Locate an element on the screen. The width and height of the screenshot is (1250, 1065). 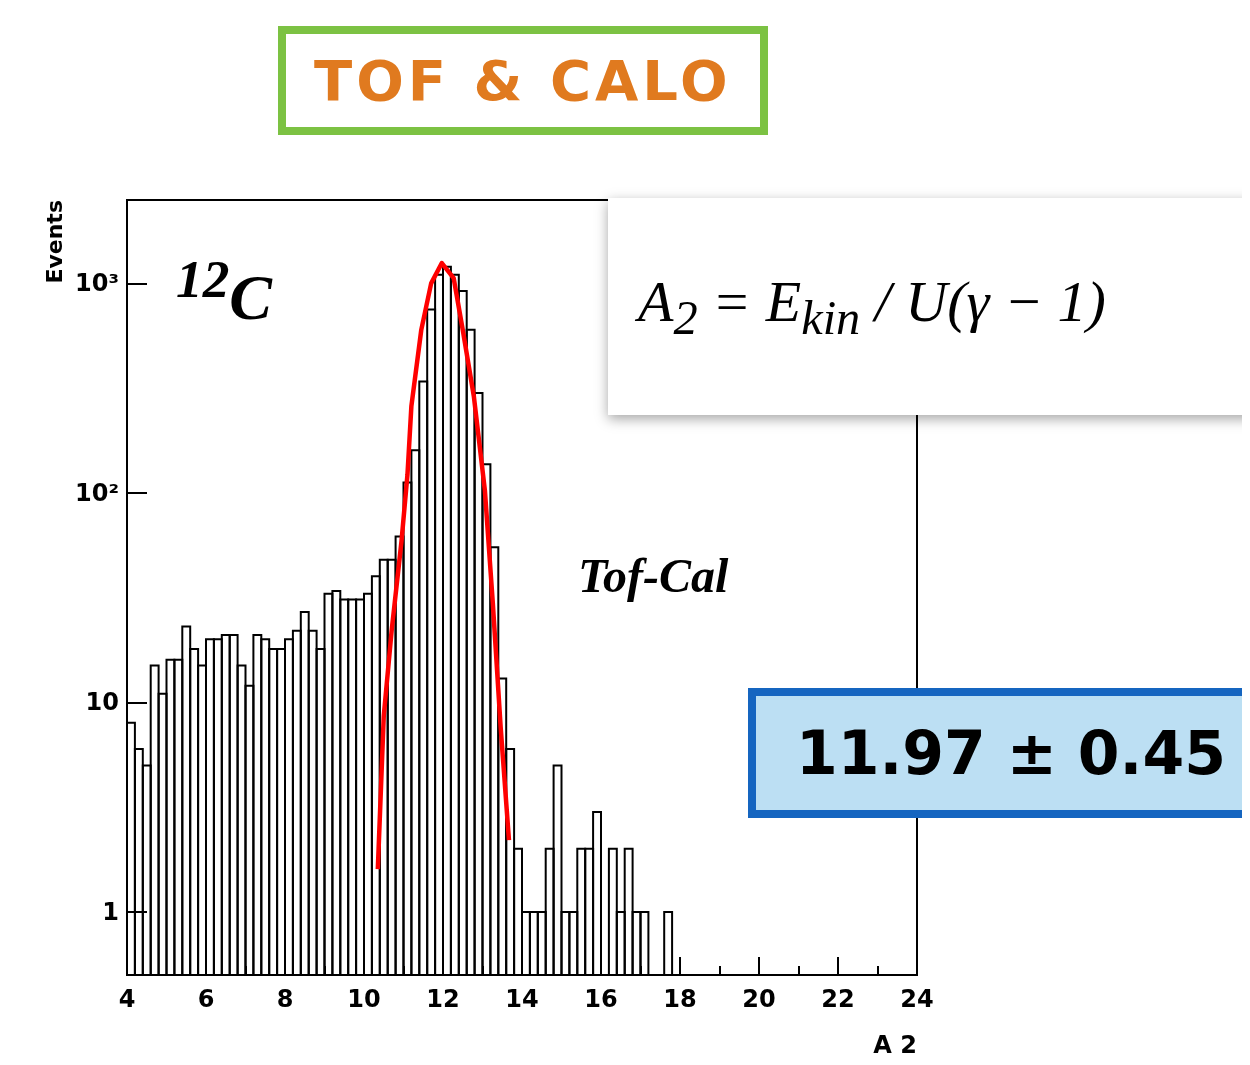
y-axis-title: Events is located at coordinates (54, 242).